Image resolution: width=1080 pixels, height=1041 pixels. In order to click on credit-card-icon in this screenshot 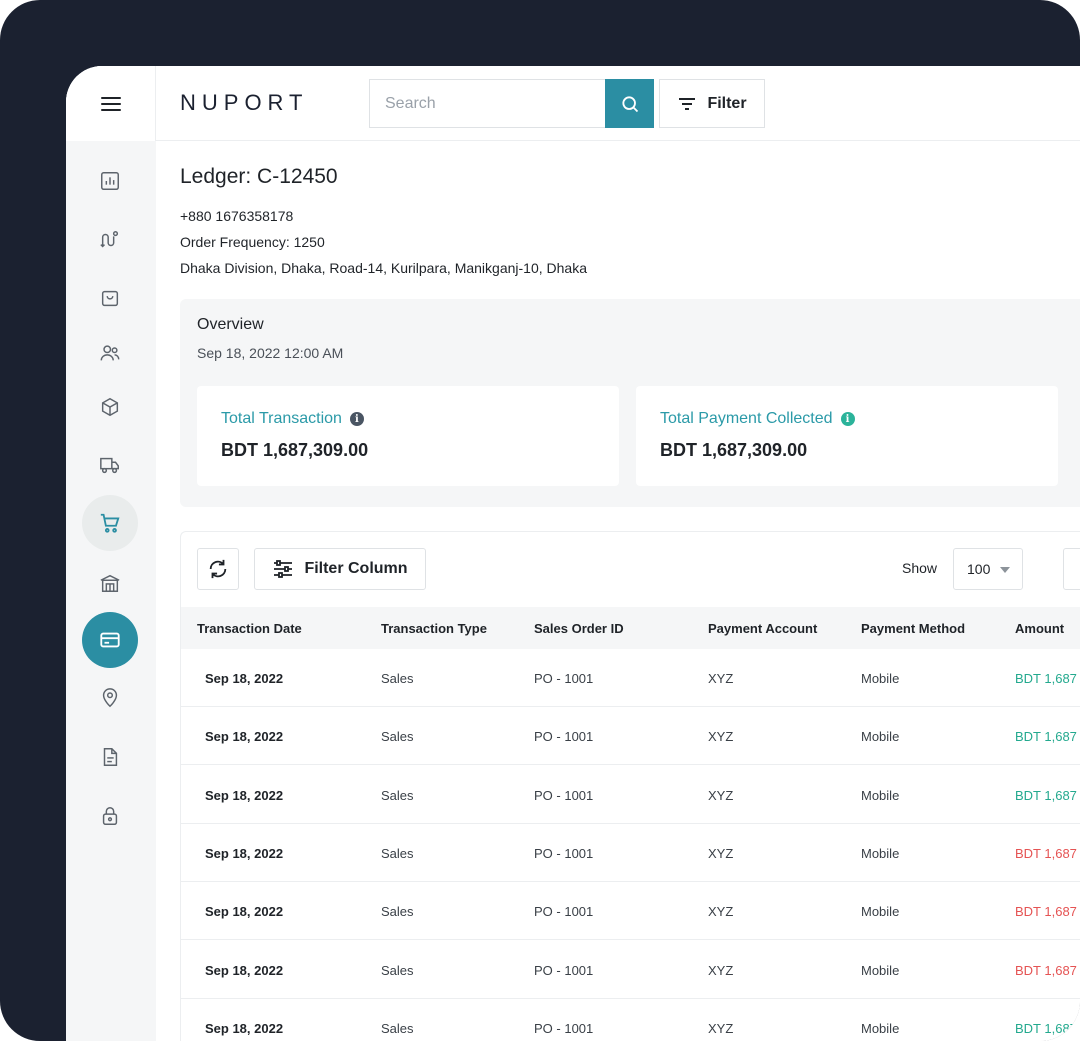, I will do `click(110, 640)`.